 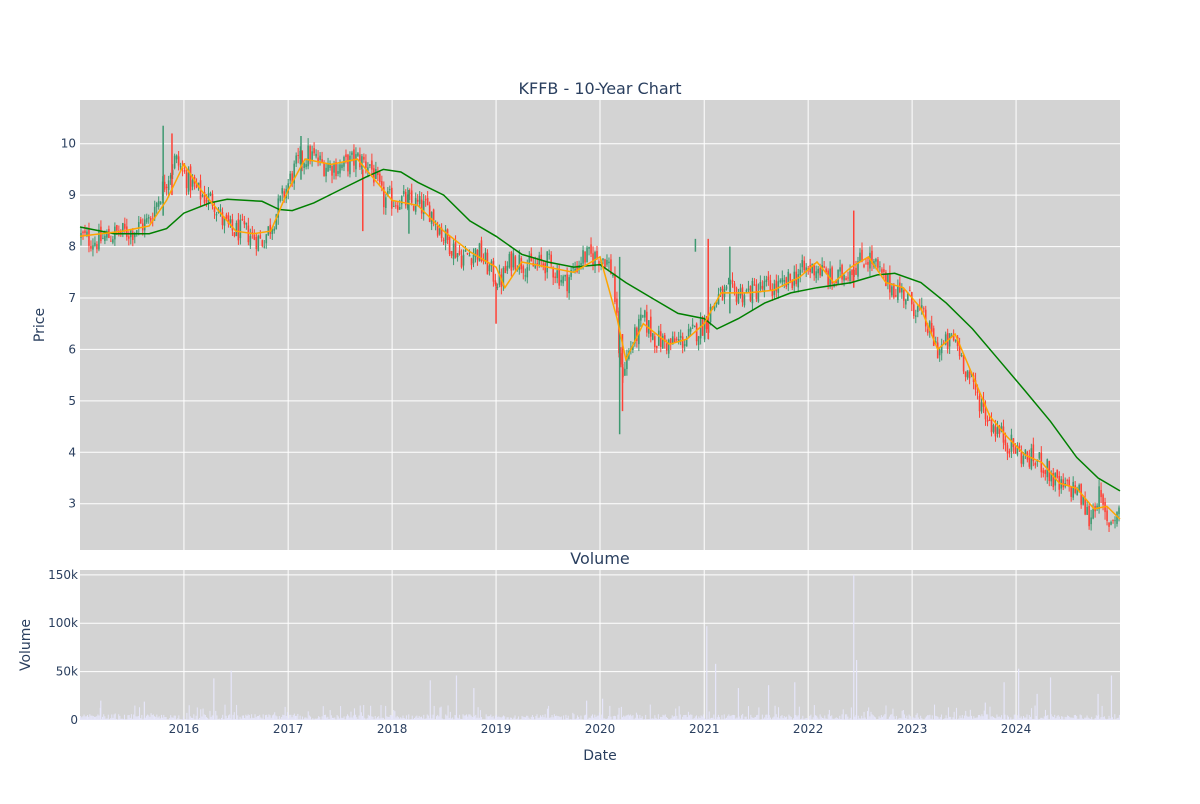 I want to click on x-tick-label: 2023, so click(x=912, y=729).